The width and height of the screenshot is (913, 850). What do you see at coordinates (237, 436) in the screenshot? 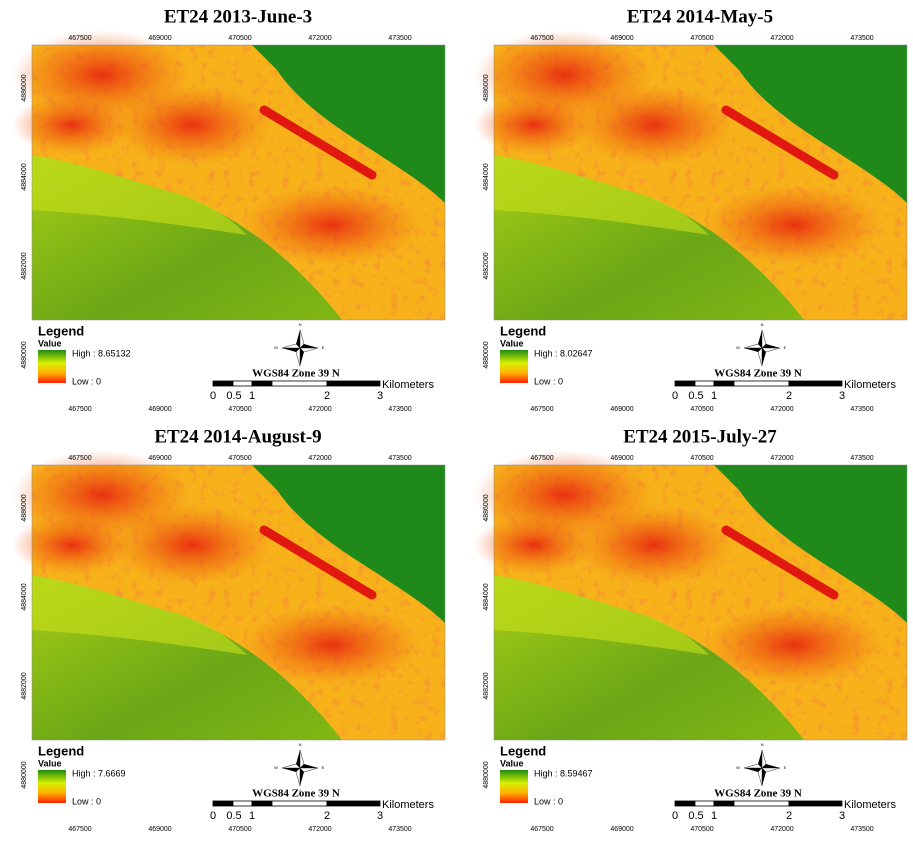
I see `panel-title: ET24 2014-August-9` at bounding box center [237, 436].